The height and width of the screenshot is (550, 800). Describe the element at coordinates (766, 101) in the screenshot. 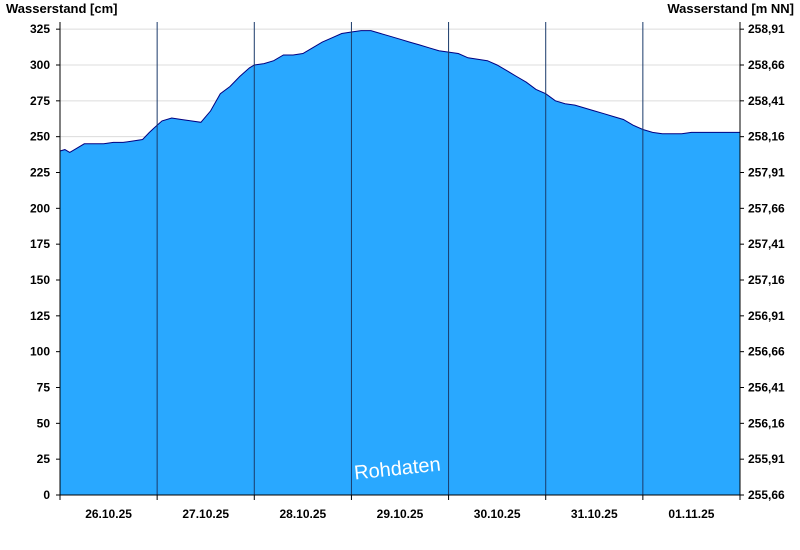

I see `y-tick-label-right: 258,41` at that location.